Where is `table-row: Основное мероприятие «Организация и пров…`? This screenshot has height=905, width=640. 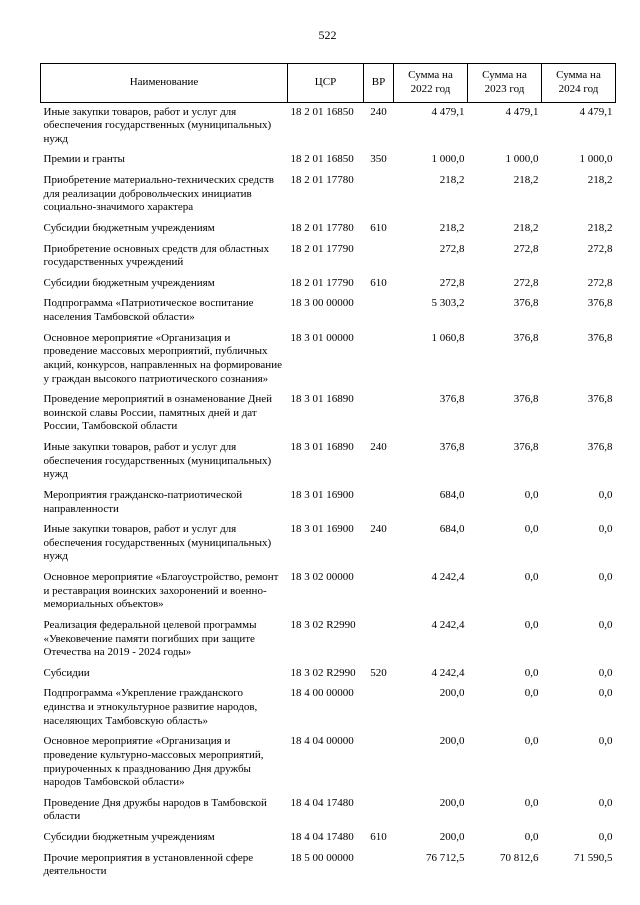
table-row: Основное мероприятие «Организация и пров… is located at coordinates (328, 360).